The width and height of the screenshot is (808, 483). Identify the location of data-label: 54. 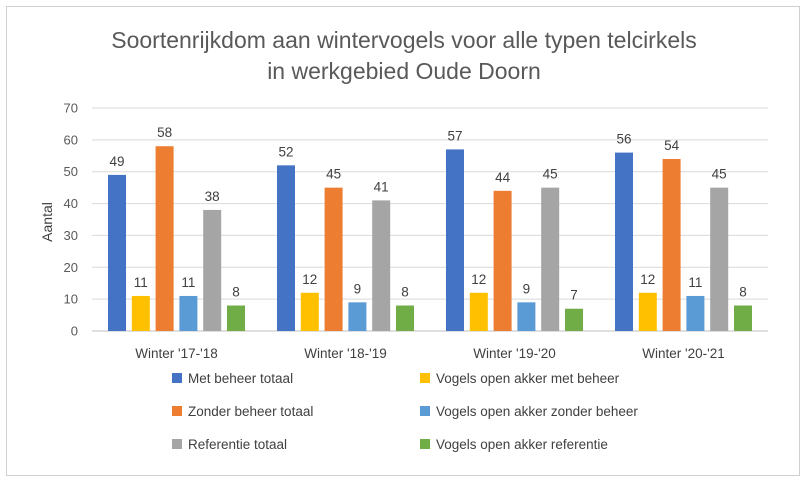
(672, 145).